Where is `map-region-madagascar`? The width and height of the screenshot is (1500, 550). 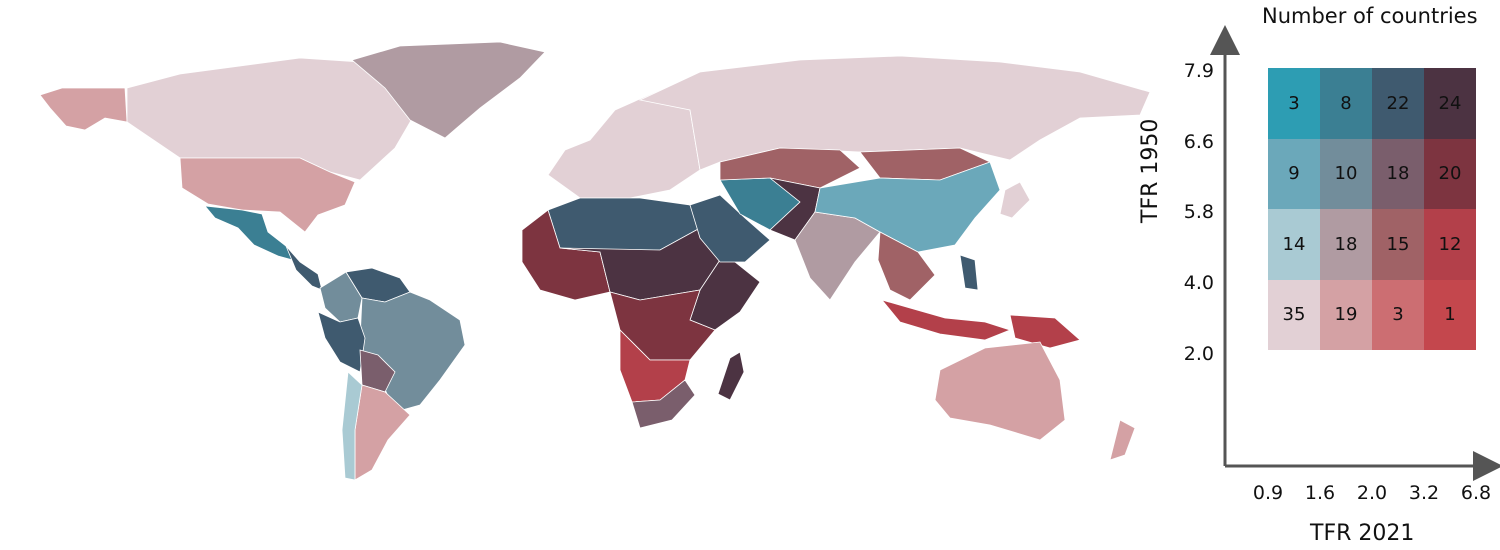 map-region-madagascar is located at coordinates (731, 376).